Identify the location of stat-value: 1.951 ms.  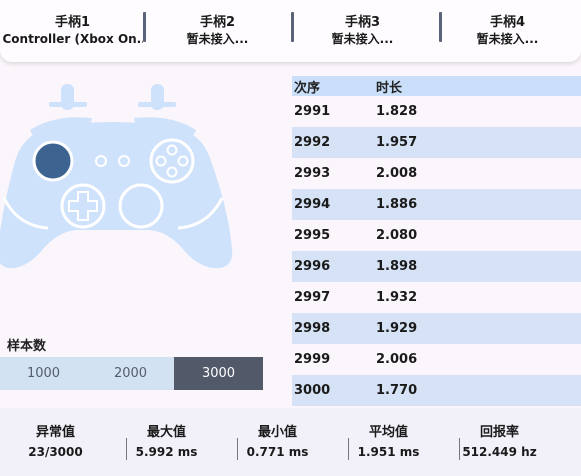
(388, 452).